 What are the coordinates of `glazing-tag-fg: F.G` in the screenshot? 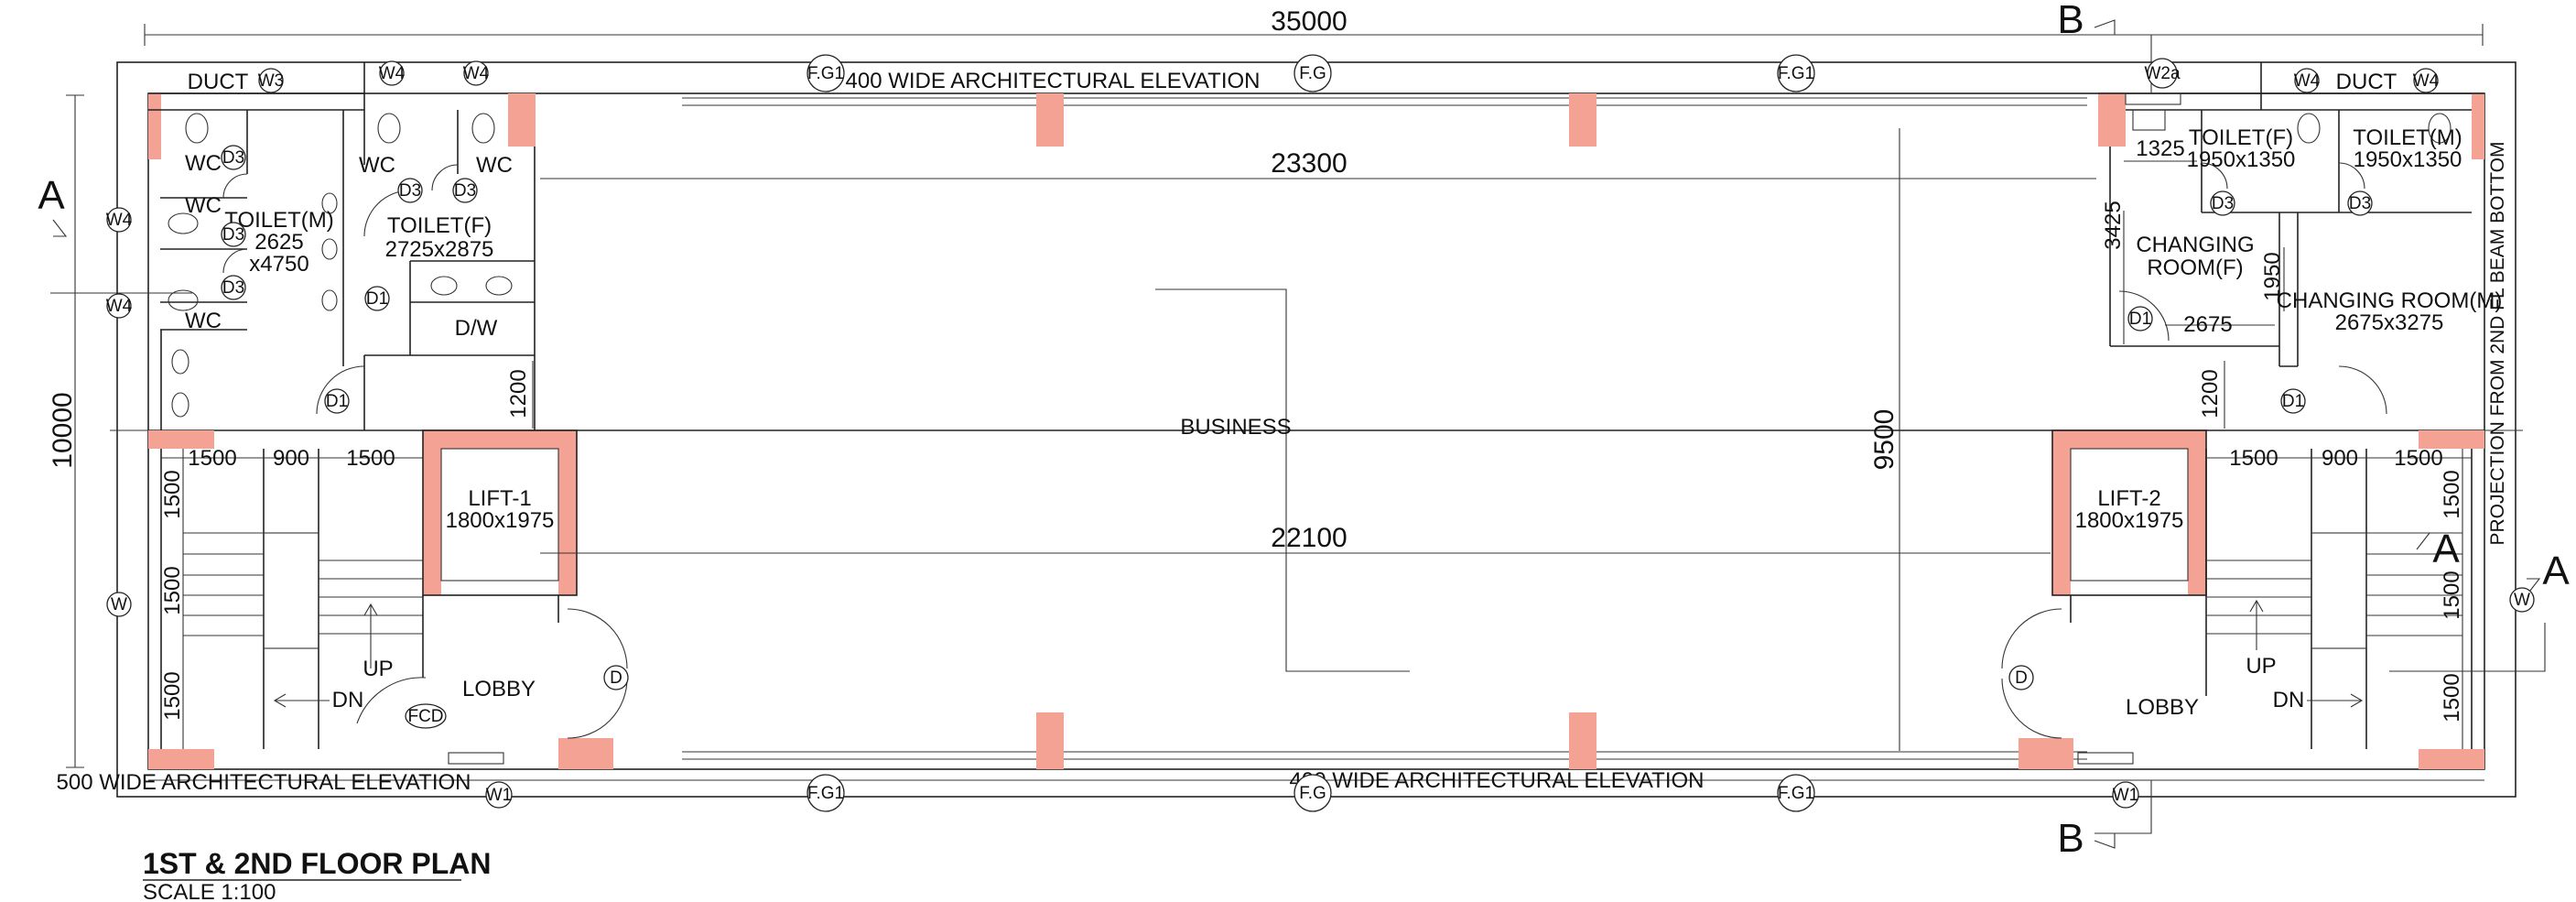 It's located at (1312, 793).